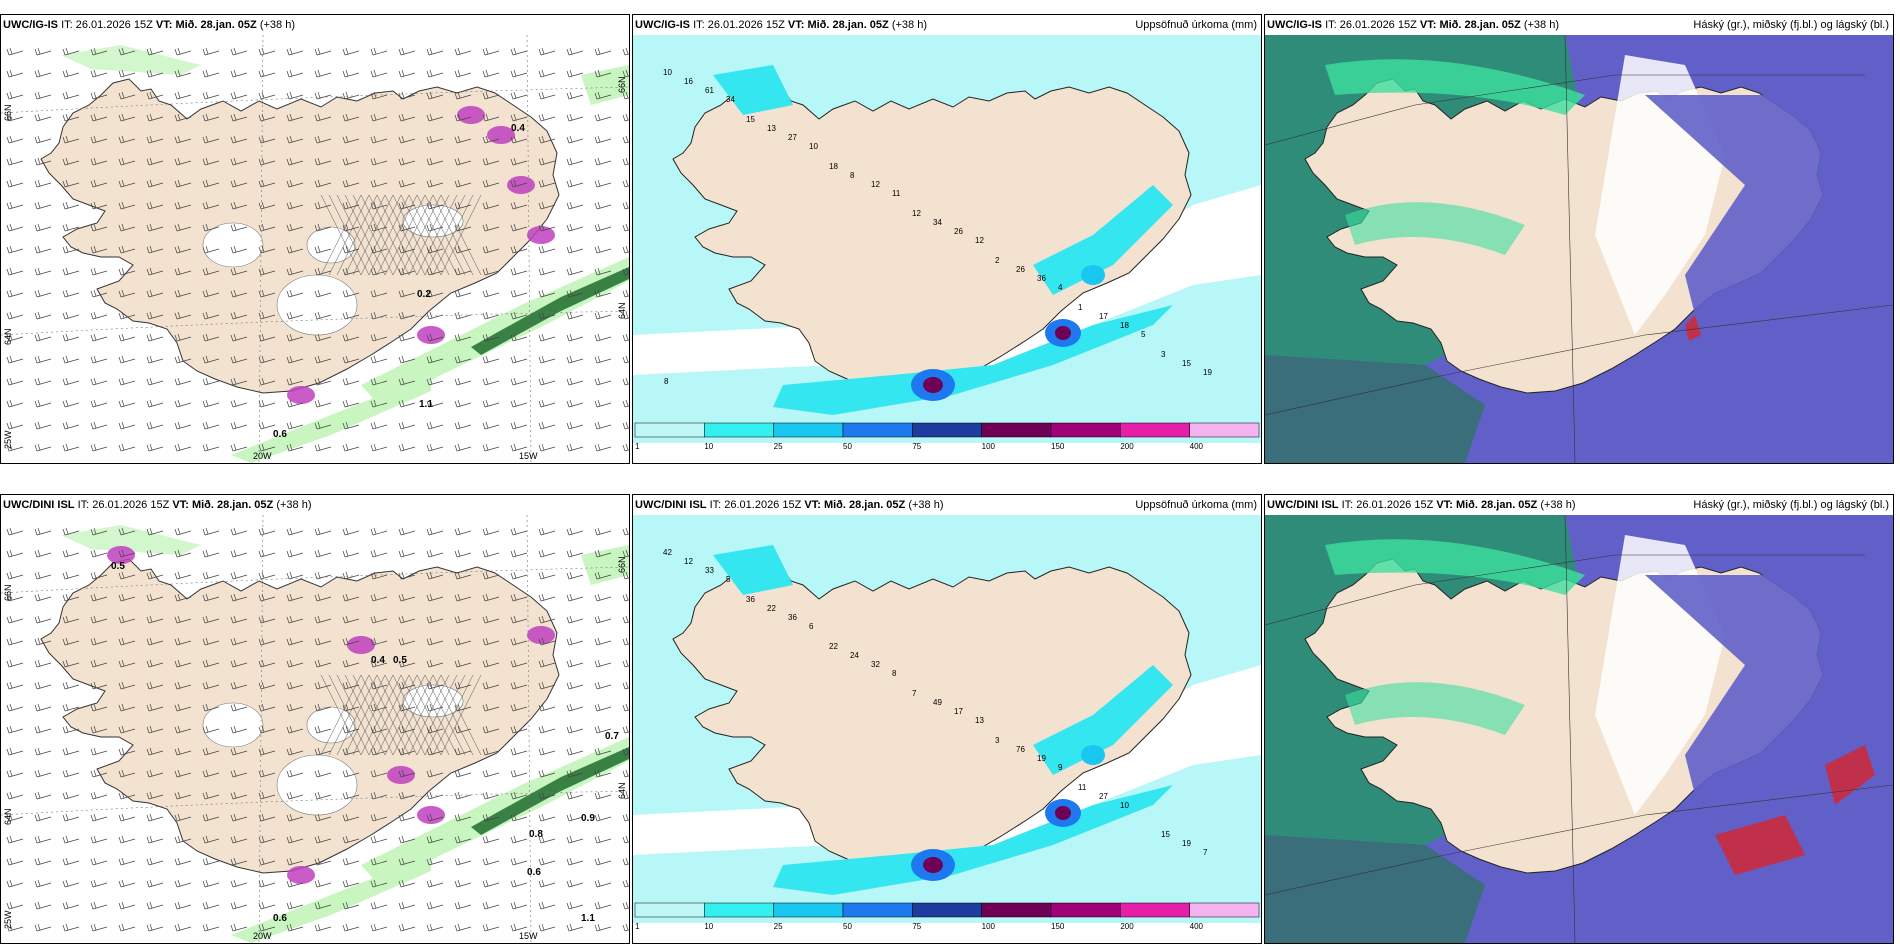 The image size is (1900, 950). What do you see at coordinates (1165, 834) in the screenshot?
I see `value-label: 15` at bounding box center [1165, 834].